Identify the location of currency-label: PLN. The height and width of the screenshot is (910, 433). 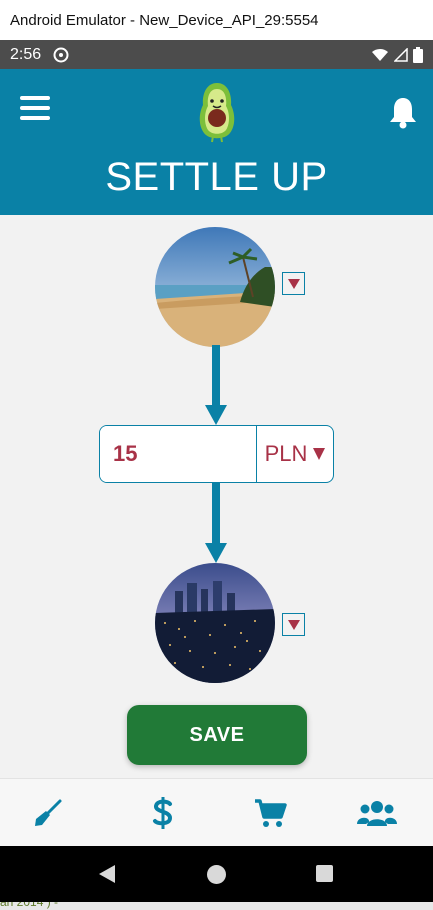
(286, 453).